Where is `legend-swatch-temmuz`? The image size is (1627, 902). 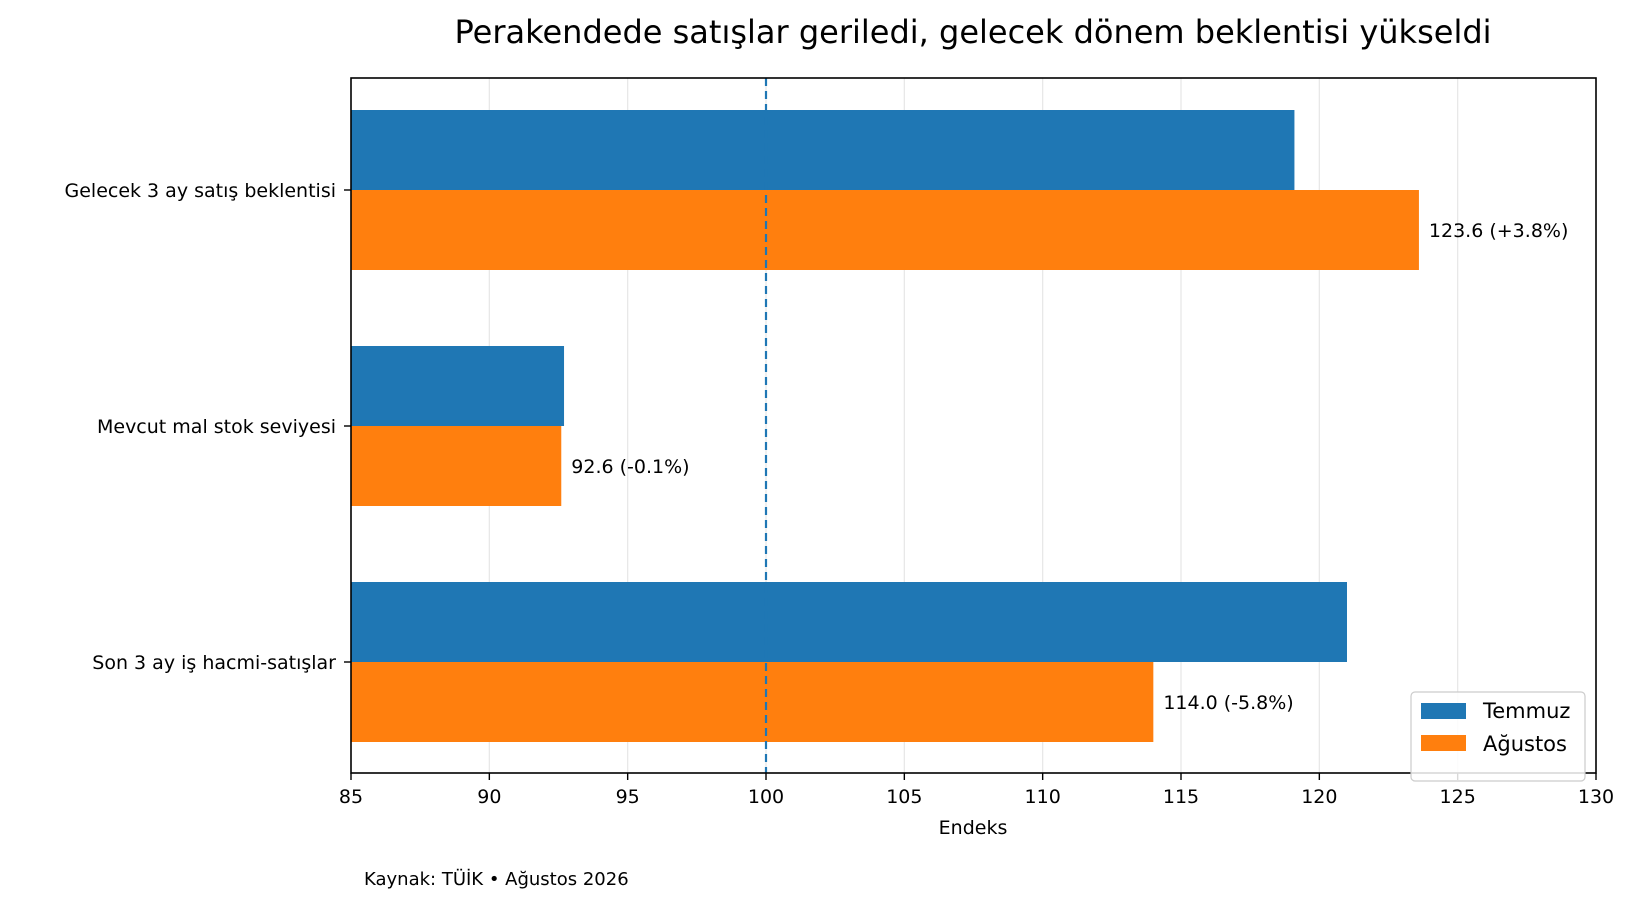 legend-swatch-temmuz is located at coordinates (1443, 711).